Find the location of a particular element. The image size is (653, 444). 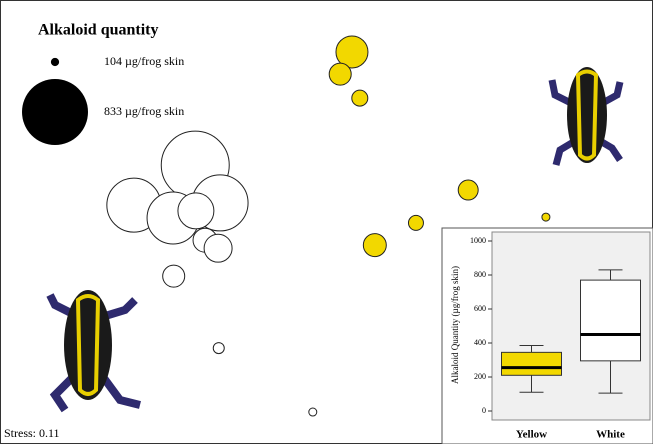

y-tick-label: 1000 is located at coordinates (478, 240).